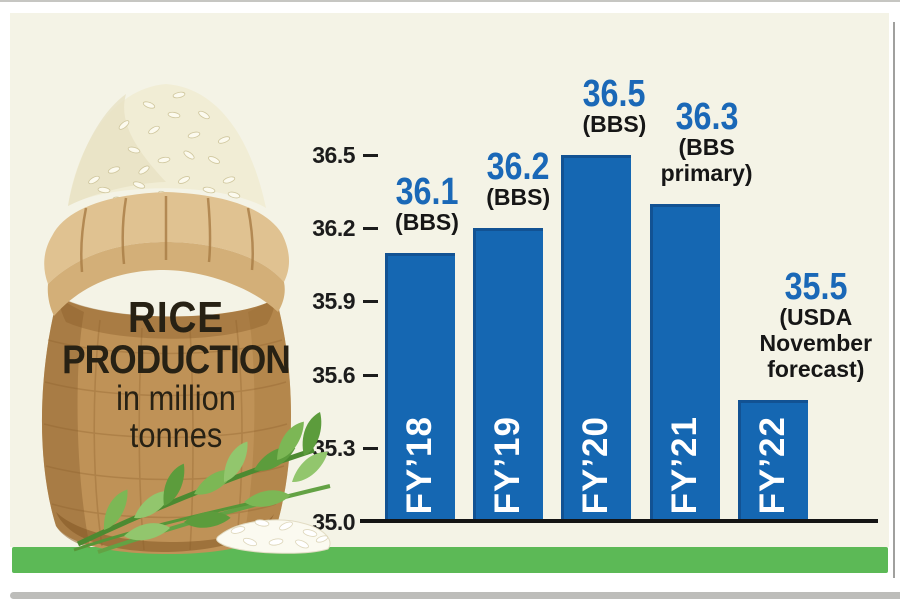 This screenshot has width=900, height=600. What do you see at coordinates (816, 368) in the screenshot?
I see `bar-source-label: forecast)` at bounding box center [816, 368].